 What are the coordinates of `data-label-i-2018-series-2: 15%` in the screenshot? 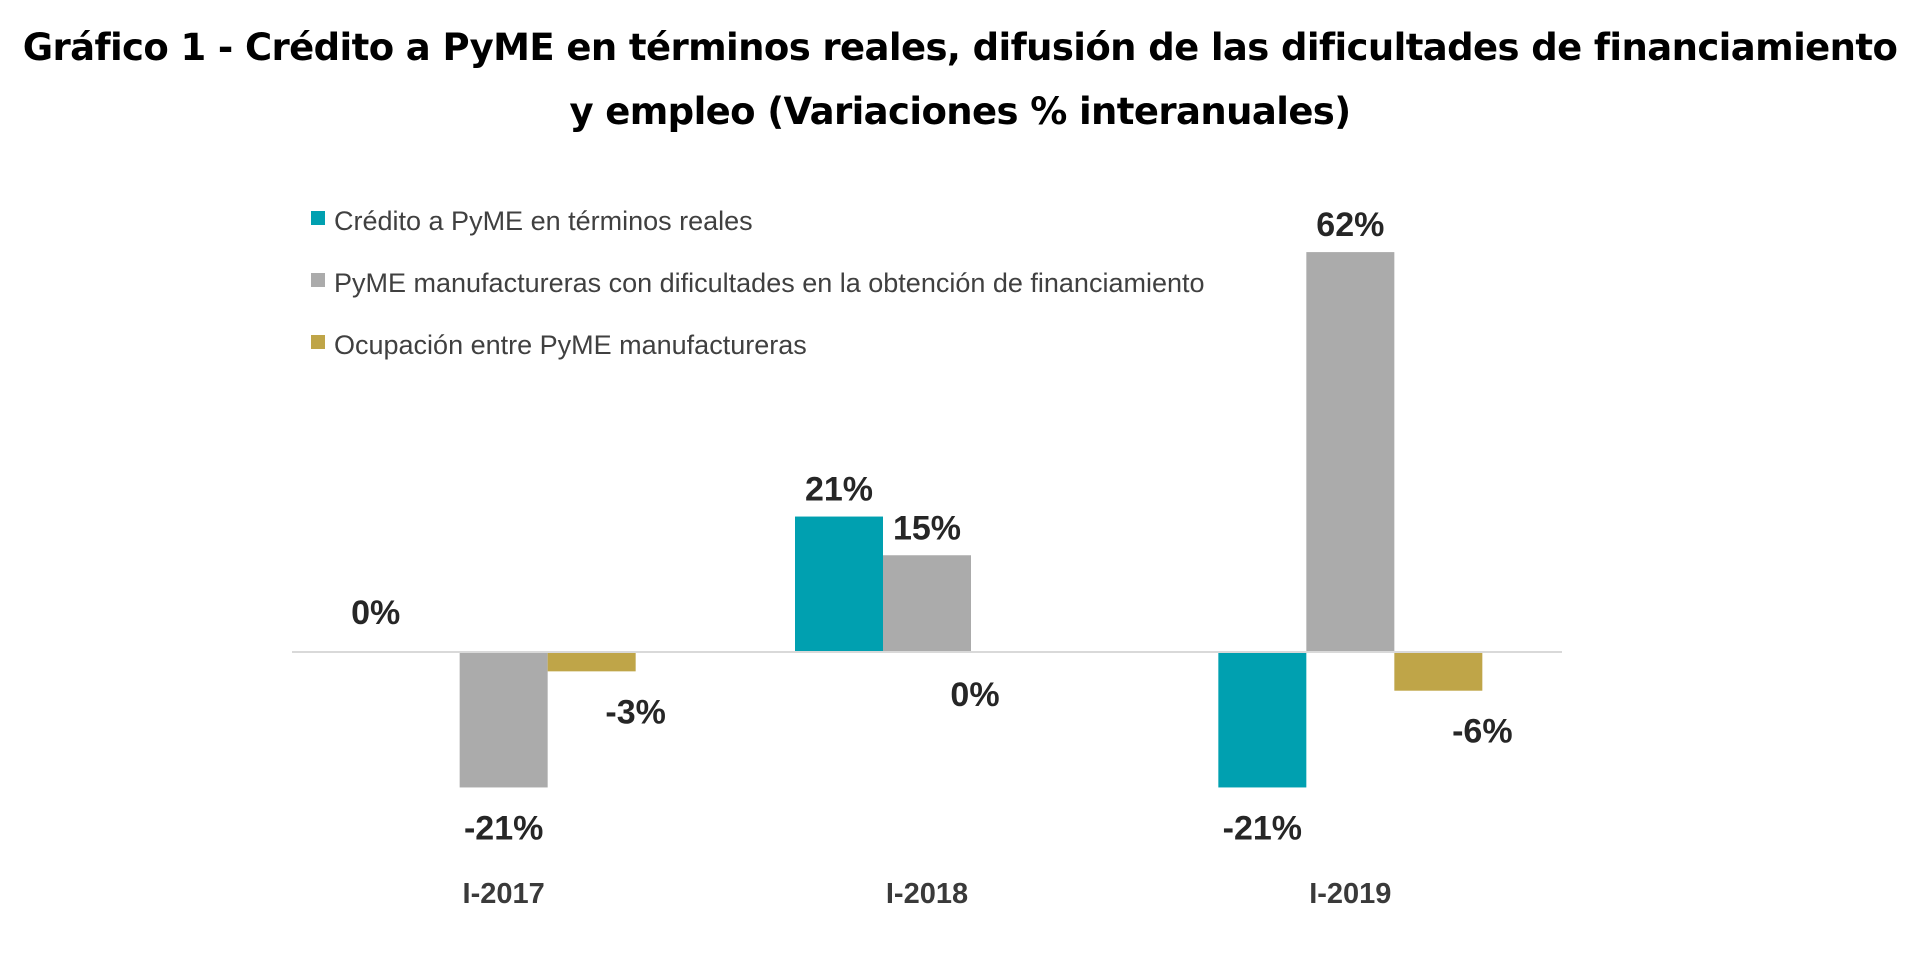 It's located at (927, 528).